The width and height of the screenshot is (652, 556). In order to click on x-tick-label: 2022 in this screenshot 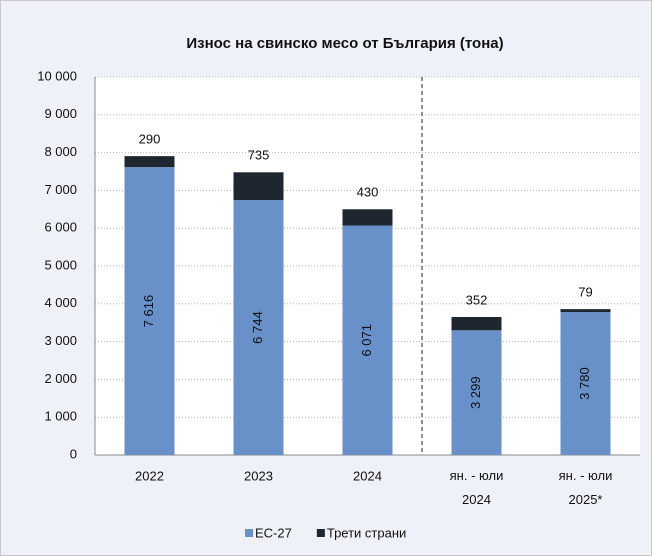, I will do `click(149, 475)`.